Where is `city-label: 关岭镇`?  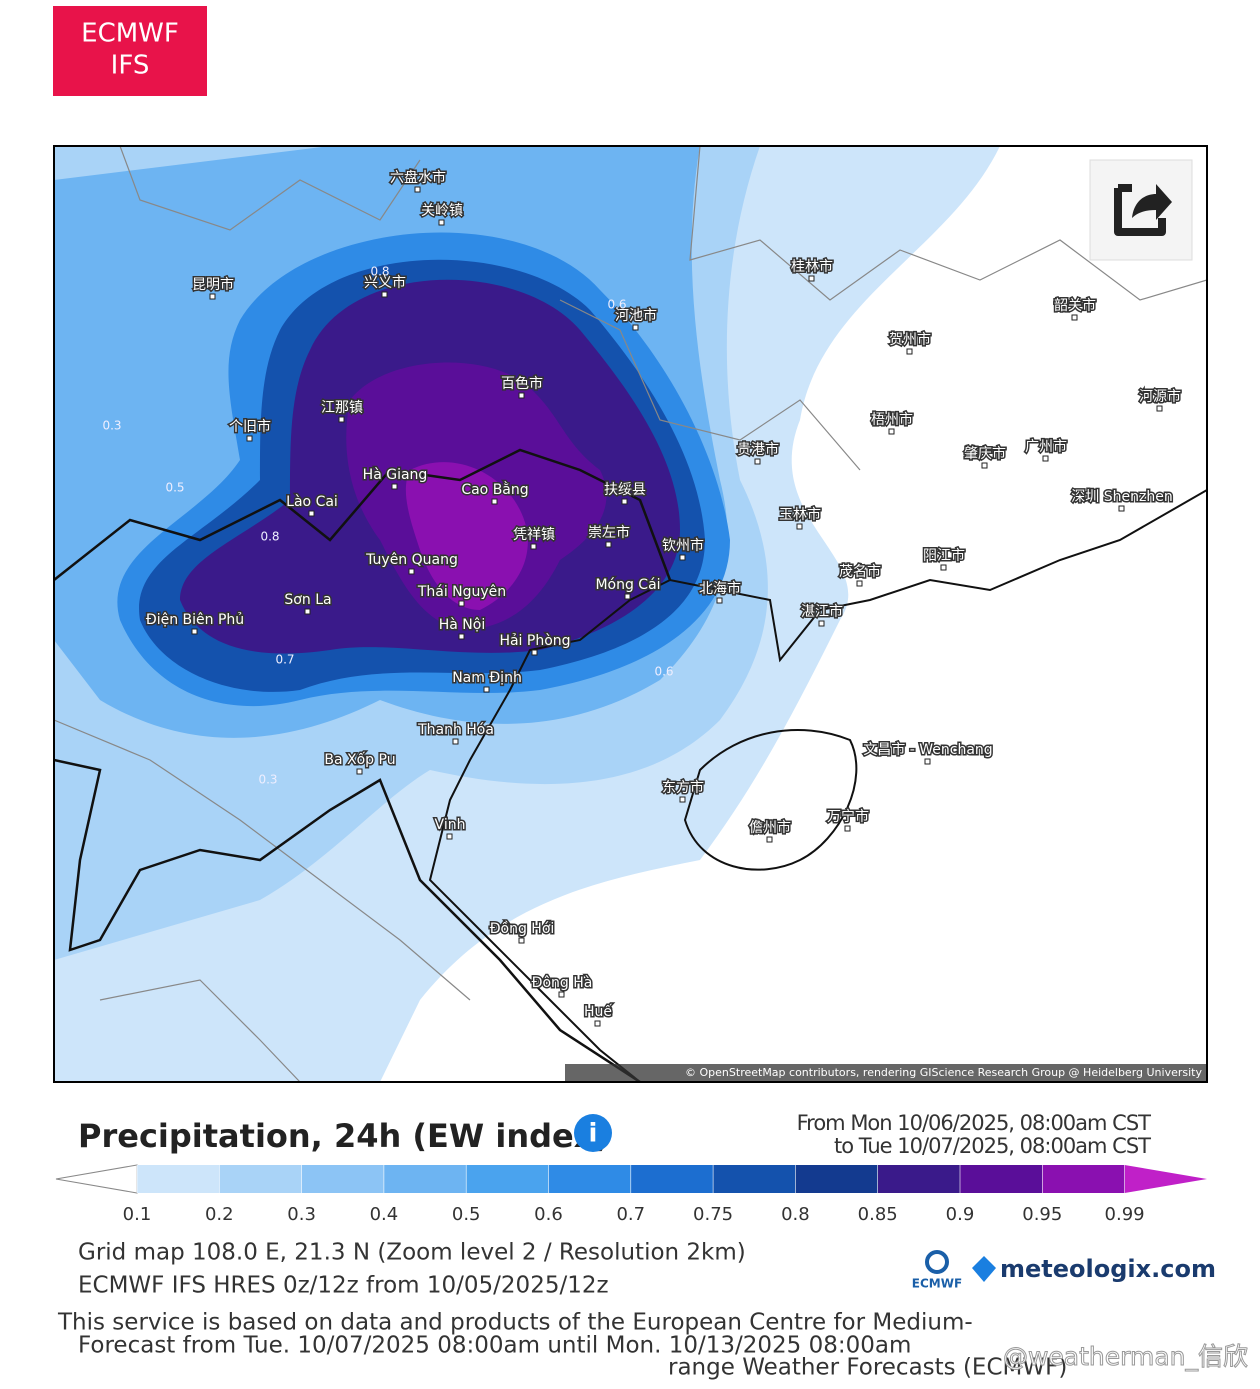
city-label: 关岭镇 is located at coordinates (442, 211).